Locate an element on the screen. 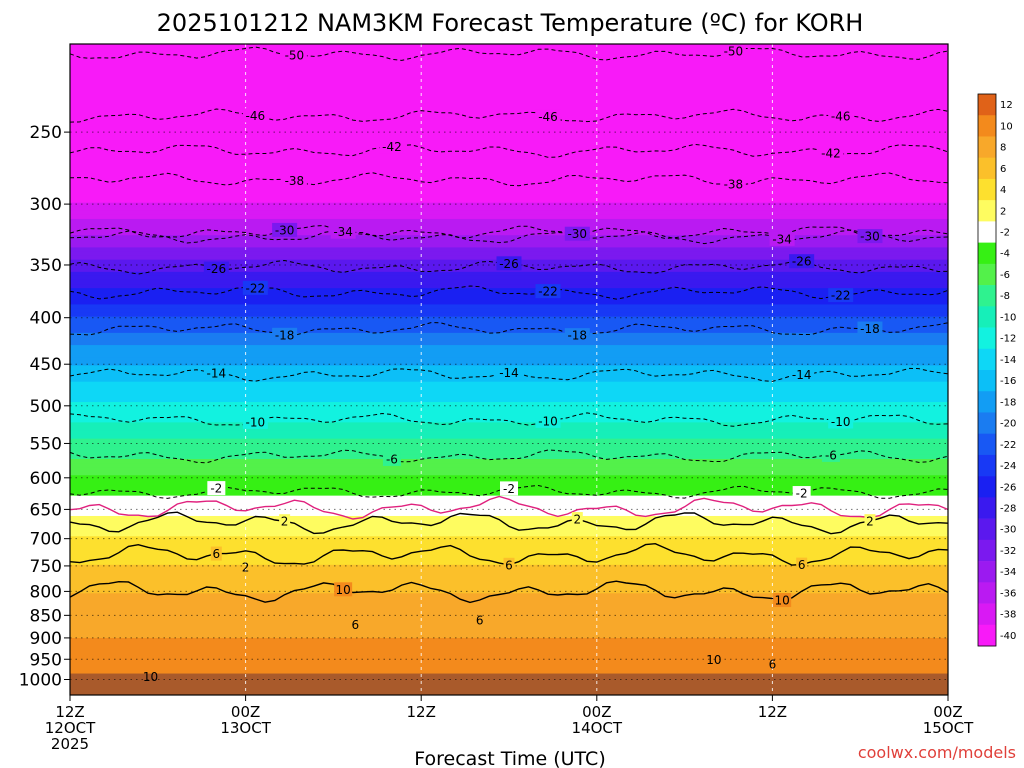  contour-label: -22 is located at coordinates (841, 296).